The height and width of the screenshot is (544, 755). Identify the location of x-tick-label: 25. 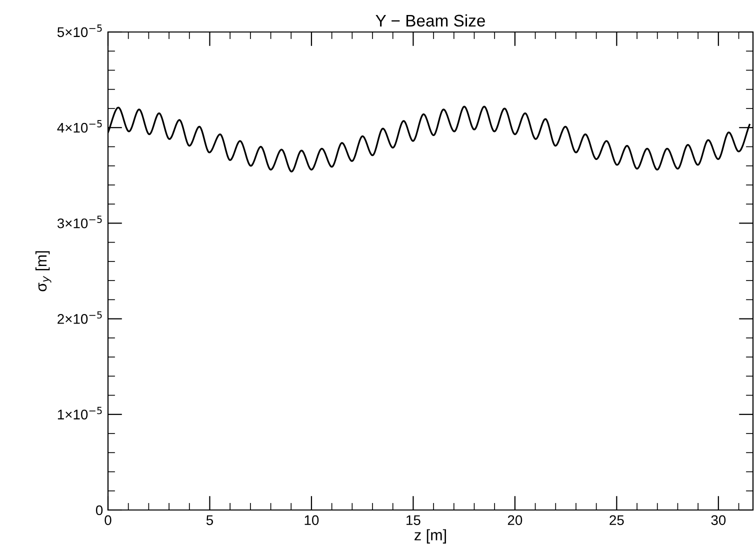
(617, 520).